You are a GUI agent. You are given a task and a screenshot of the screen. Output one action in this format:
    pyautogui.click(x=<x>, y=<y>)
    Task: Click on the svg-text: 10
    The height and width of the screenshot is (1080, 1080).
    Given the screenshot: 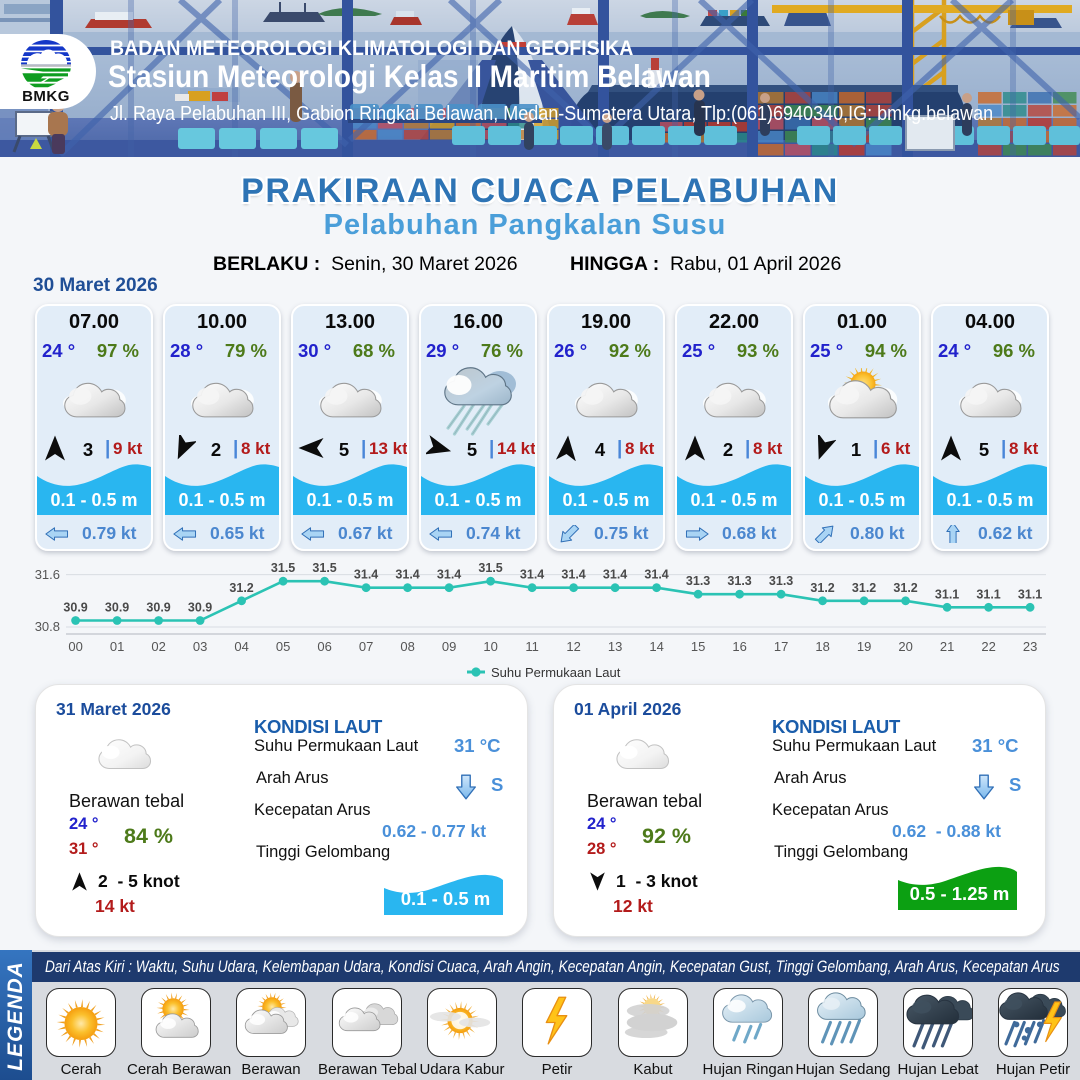 What is the action you would take?
    pyautogui.click(x=490, y=646)
    